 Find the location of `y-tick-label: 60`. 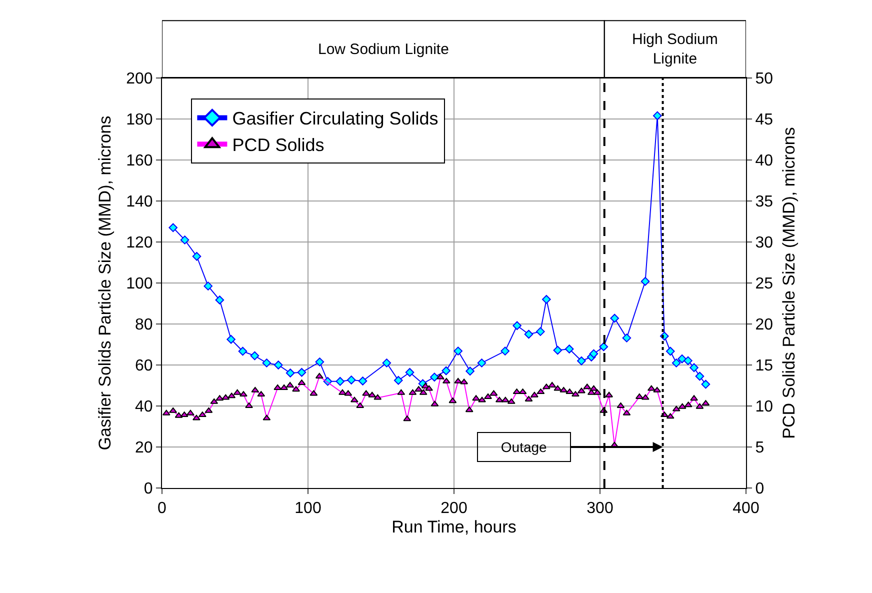

y-tick-label: 60 is located at coordinates (144, 366).